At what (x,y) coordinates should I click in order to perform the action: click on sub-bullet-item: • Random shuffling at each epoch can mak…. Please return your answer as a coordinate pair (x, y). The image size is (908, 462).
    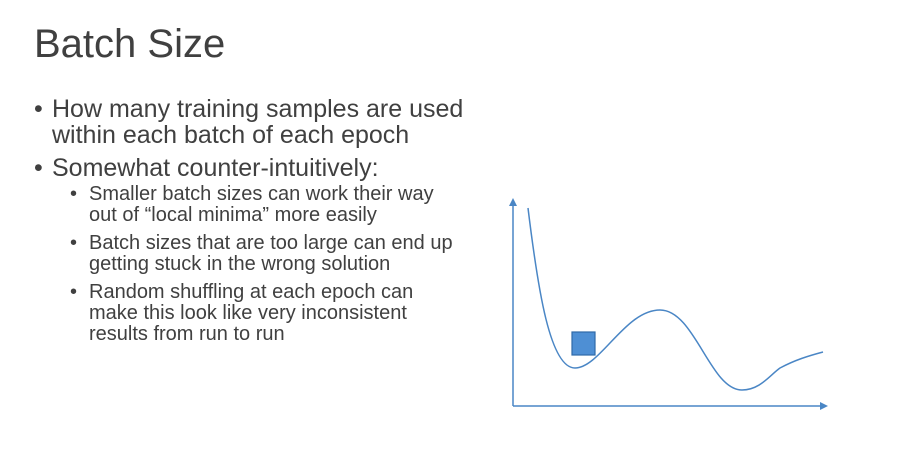
    Looking at the image, I should click on (267, 313).